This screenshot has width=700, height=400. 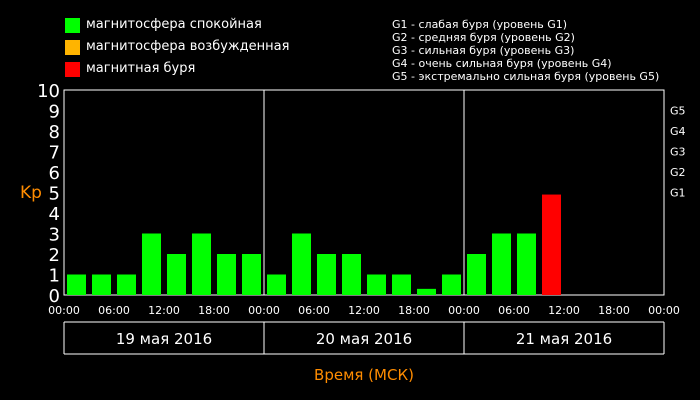 What do you see at coordinates (364, 339) in the screenshot?
I see `day-label: 20 мая 2016` at bounding box center [364, 339].